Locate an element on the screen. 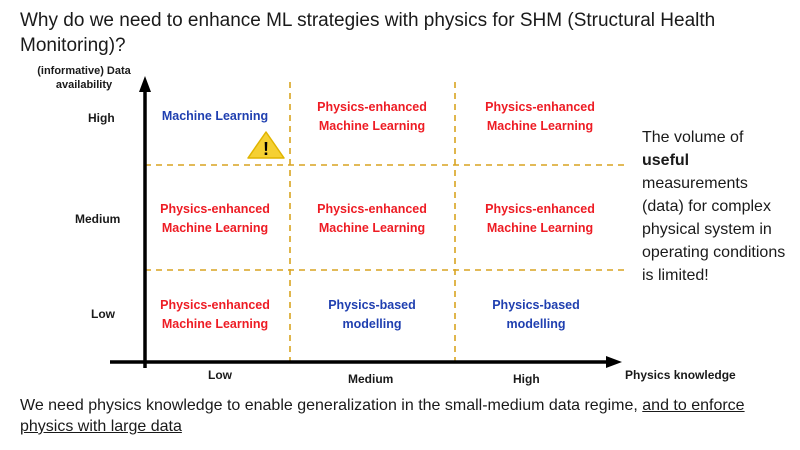 This screenshot has width=800, height=450. cell-low-high: Physics-based modelling is located at coordinates (536, 315).